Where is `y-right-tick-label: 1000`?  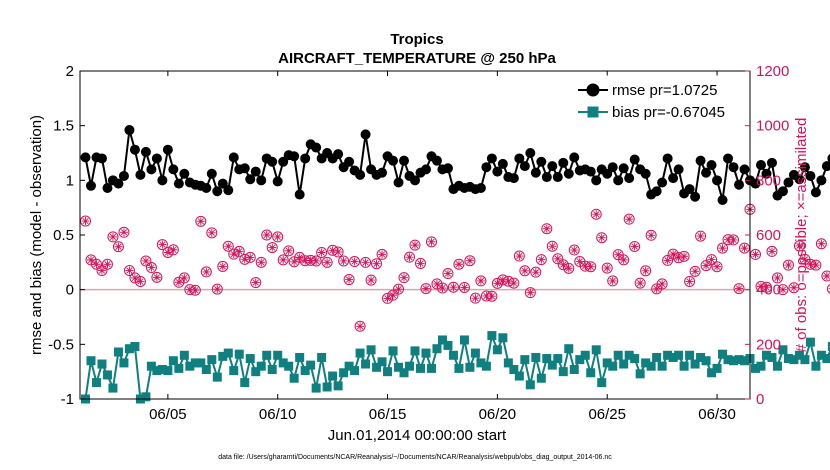 y-right-tick-label: 1000 is located at coordinates (772, 126).